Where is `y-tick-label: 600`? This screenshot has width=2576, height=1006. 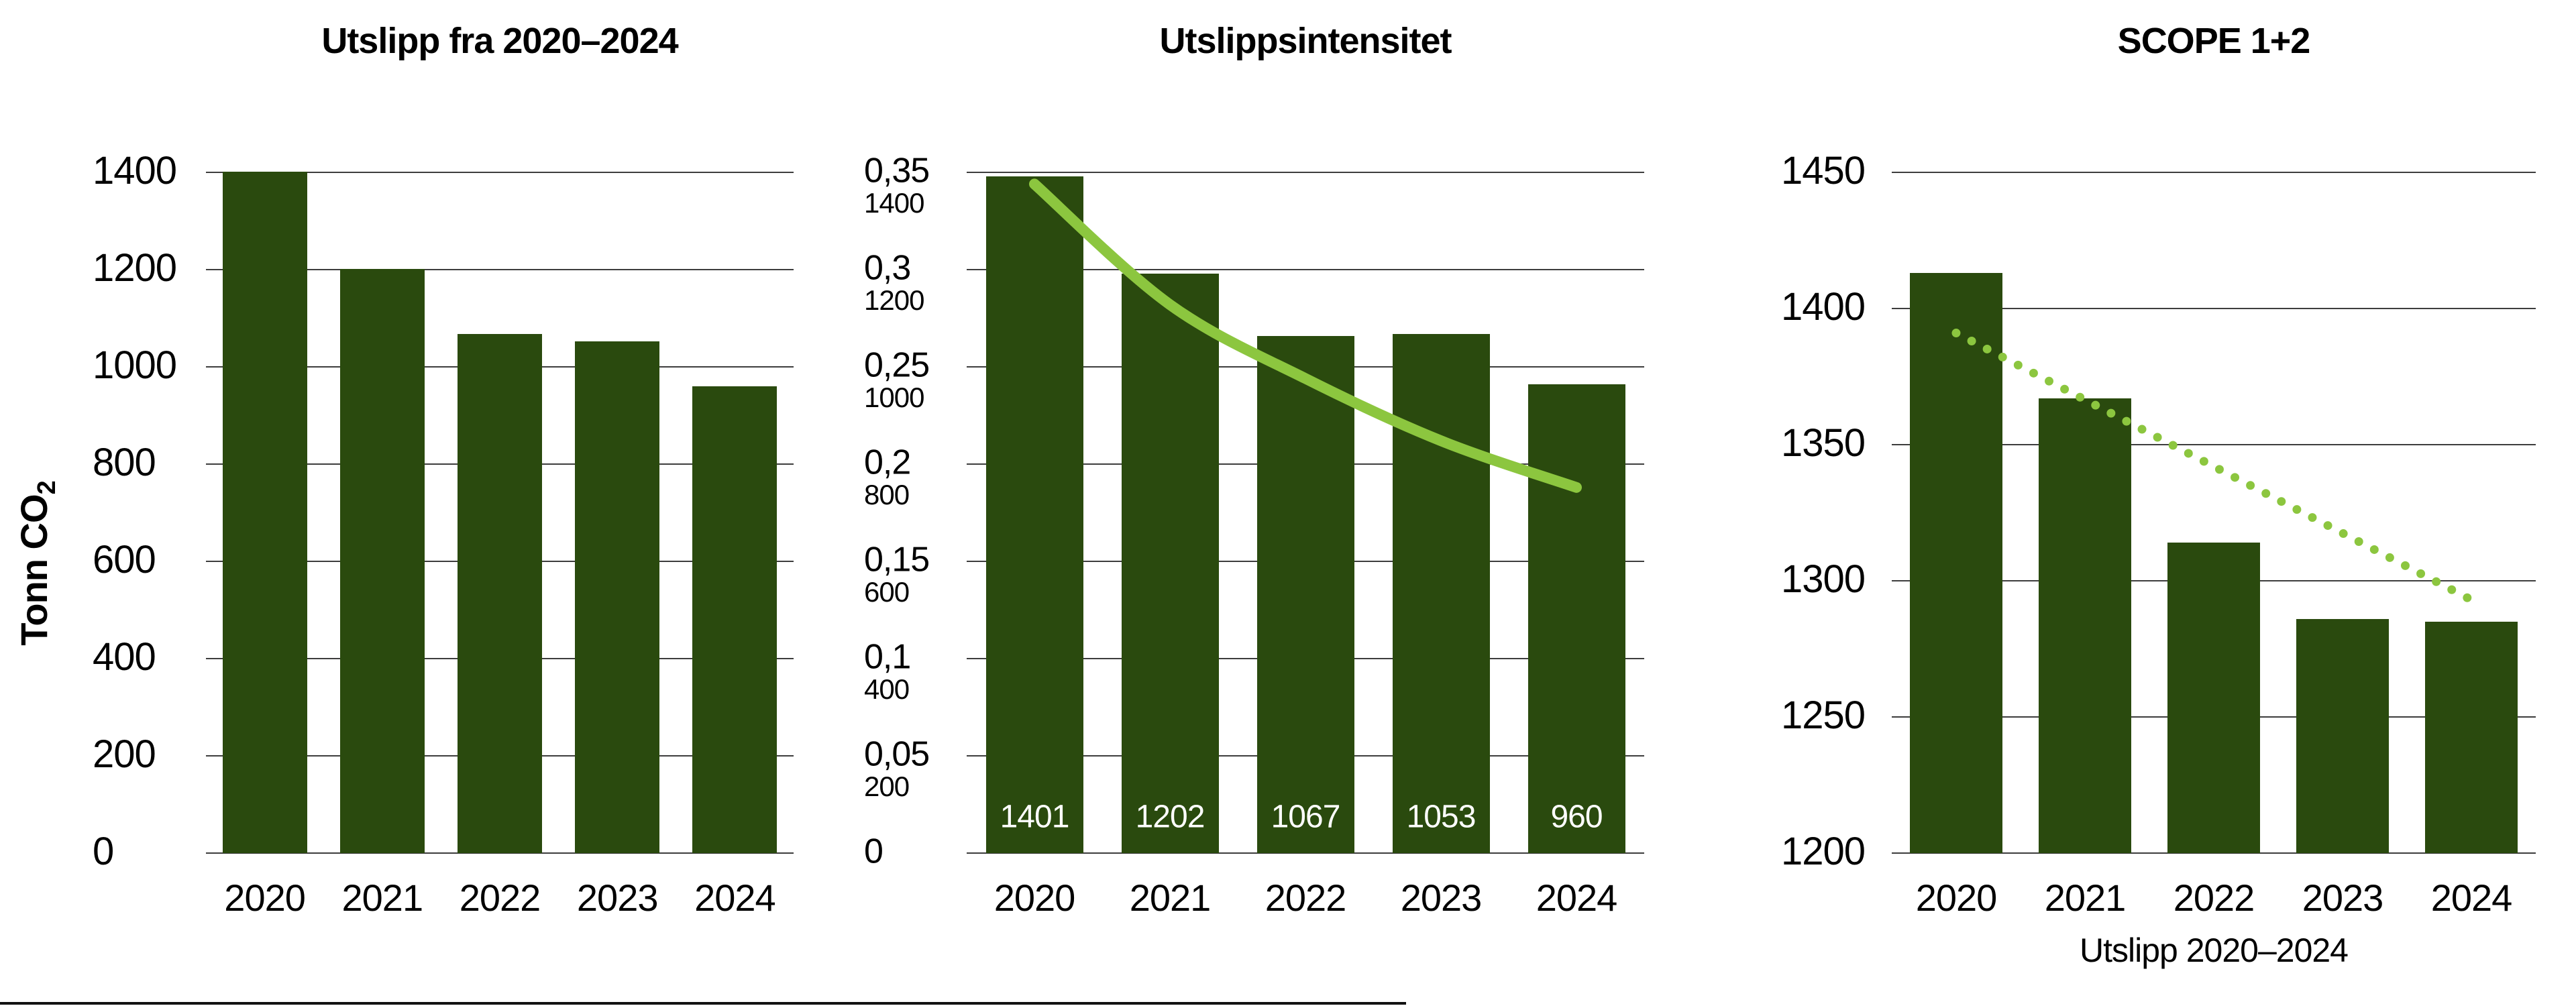
y-tick-label: 600 is located at coordinates (124, 559).